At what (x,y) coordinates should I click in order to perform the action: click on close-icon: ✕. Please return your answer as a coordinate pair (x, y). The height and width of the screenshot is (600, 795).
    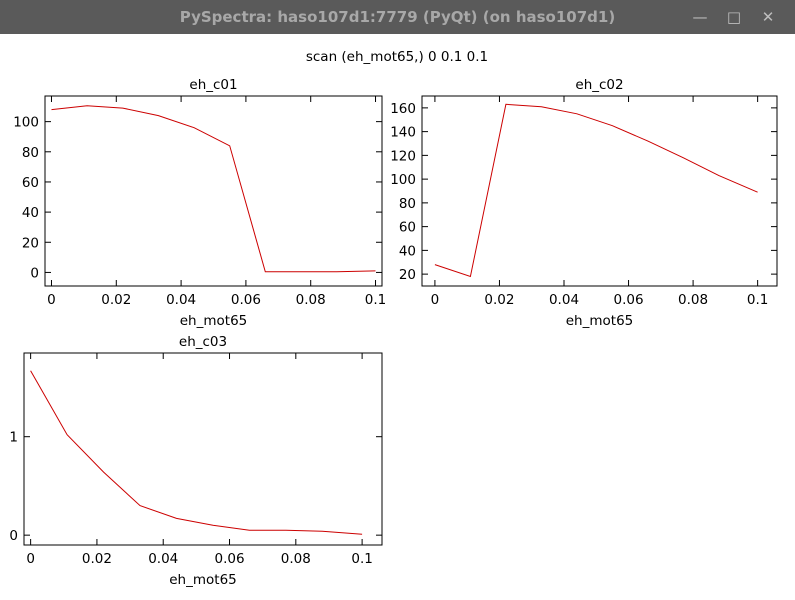
    Looking at the image, I should click on (768, 17).